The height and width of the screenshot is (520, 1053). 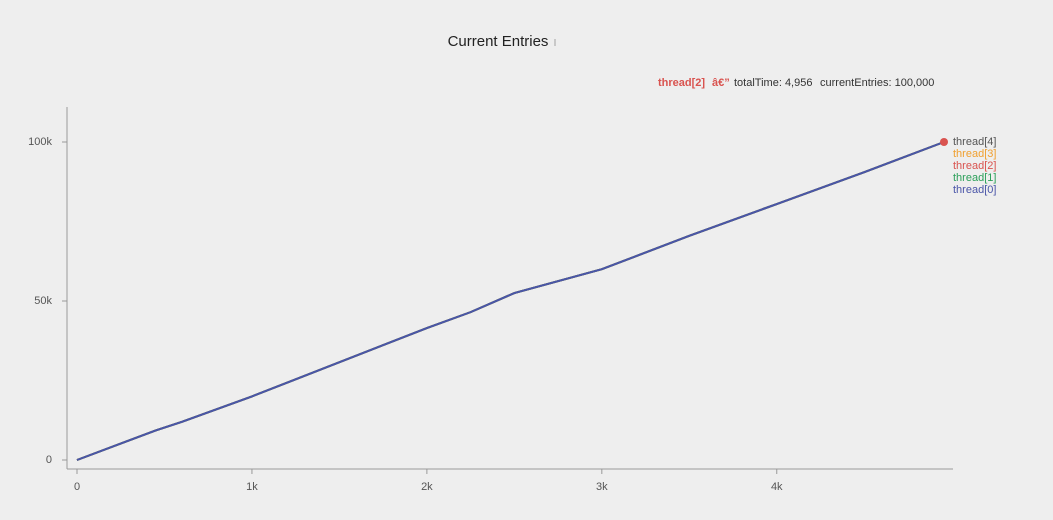 What do you see at coordinates (498, 41) in the screenshot?
I see `chart-title: Current Entries` at bounding box center [498, 41].